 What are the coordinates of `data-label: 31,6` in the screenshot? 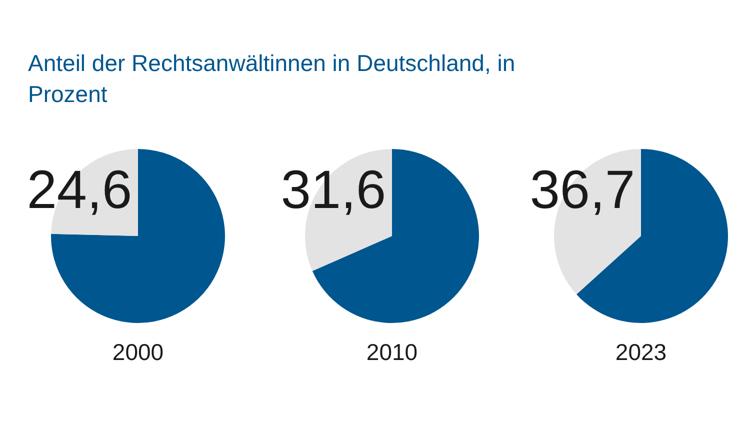 It's located at (333, 190).